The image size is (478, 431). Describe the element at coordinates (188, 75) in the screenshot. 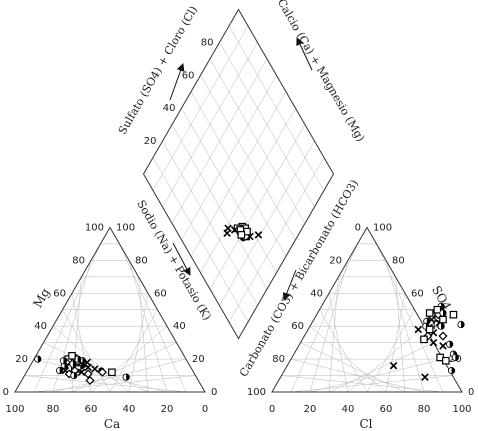

I see `diamond-tick-label: 60` at that location.